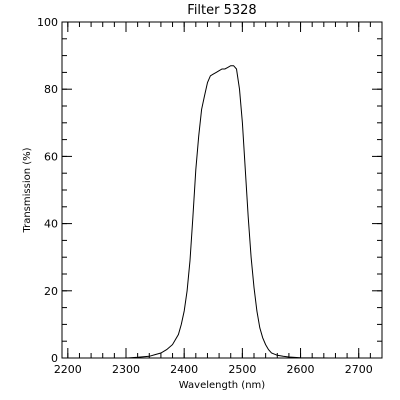  Describe the element at coordinates (221, 10) in the screenshot. I see `chart-title: Filter 5328` at that location.